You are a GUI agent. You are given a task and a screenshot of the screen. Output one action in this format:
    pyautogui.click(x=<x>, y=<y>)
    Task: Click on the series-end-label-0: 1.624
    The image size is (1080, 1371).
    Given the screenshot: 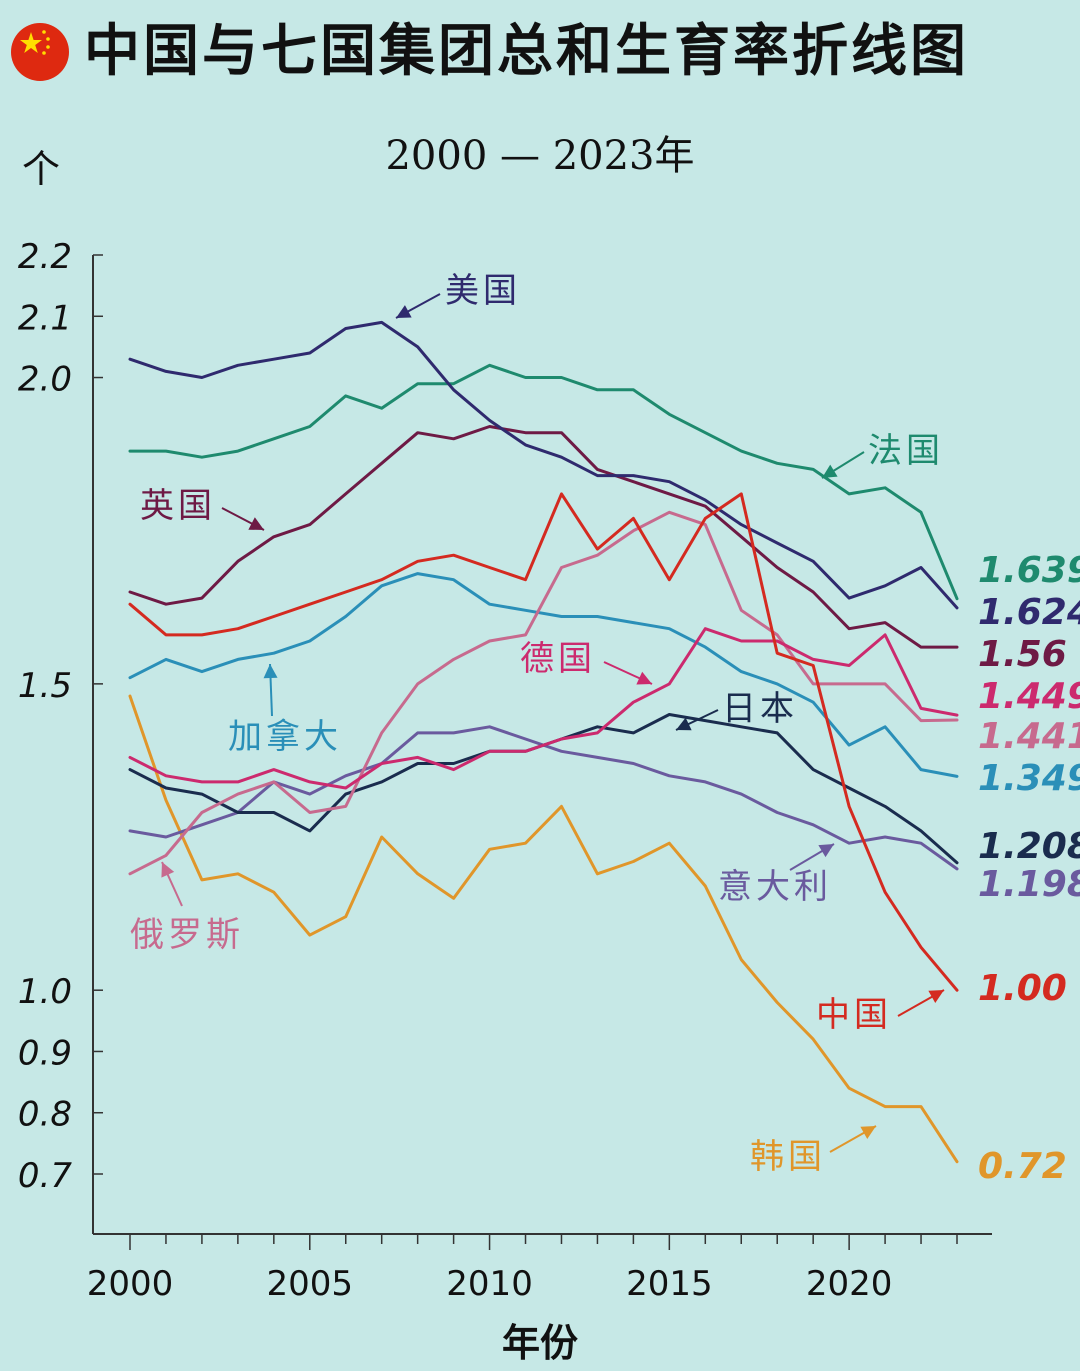 What is the action you would take?
    pyautogui.click(x=1029, y=612)
    